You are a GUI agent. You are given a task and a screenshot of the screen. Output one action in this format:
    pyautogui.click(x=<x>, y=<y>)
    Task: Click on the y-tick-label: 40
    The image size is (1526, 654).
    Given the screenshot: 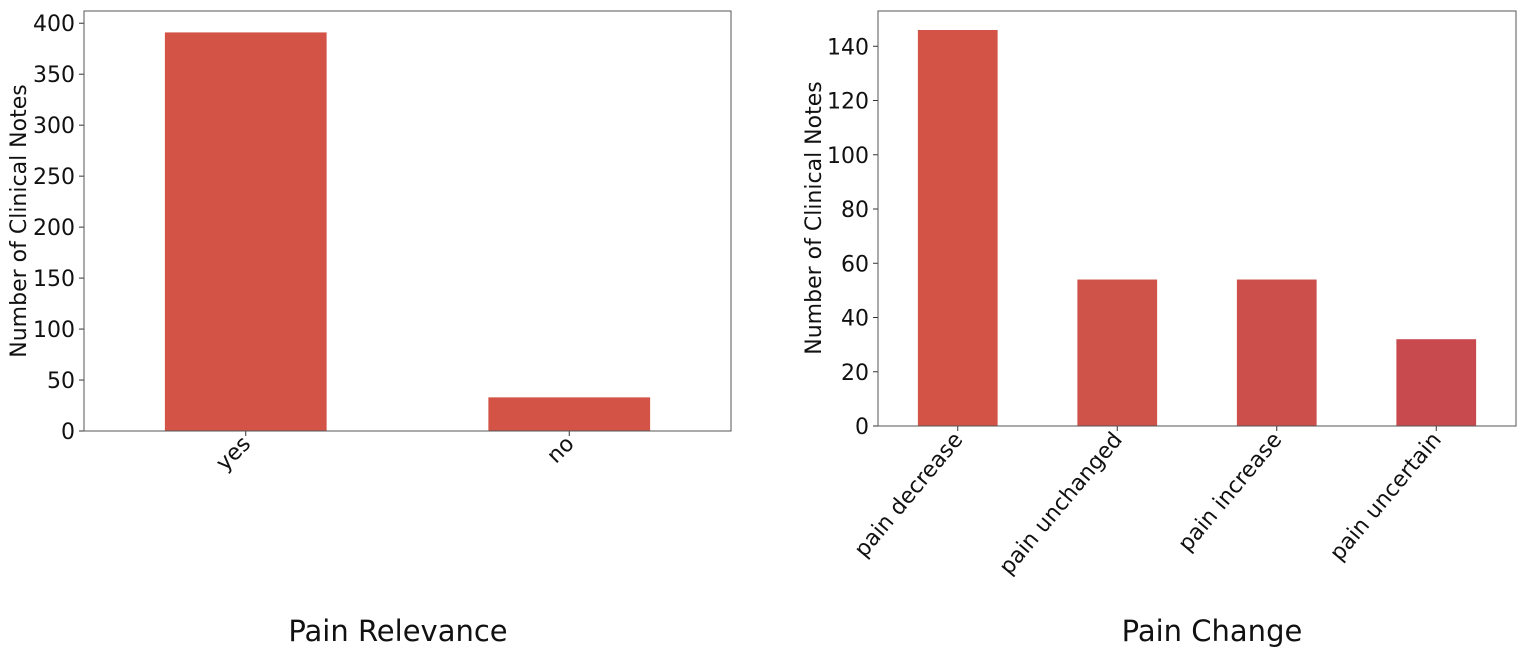 What is the action you would take?
    pyautogui.click(x=855, y=319)
    